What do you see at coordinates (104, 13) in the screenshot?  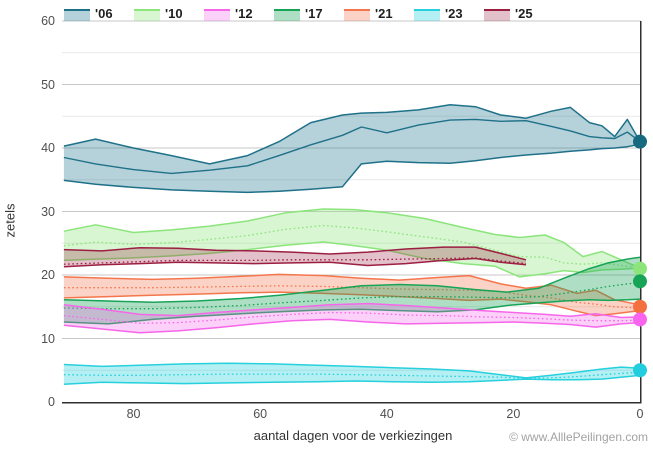 I see `legend-label: '06` at bounding box center [104, 13].